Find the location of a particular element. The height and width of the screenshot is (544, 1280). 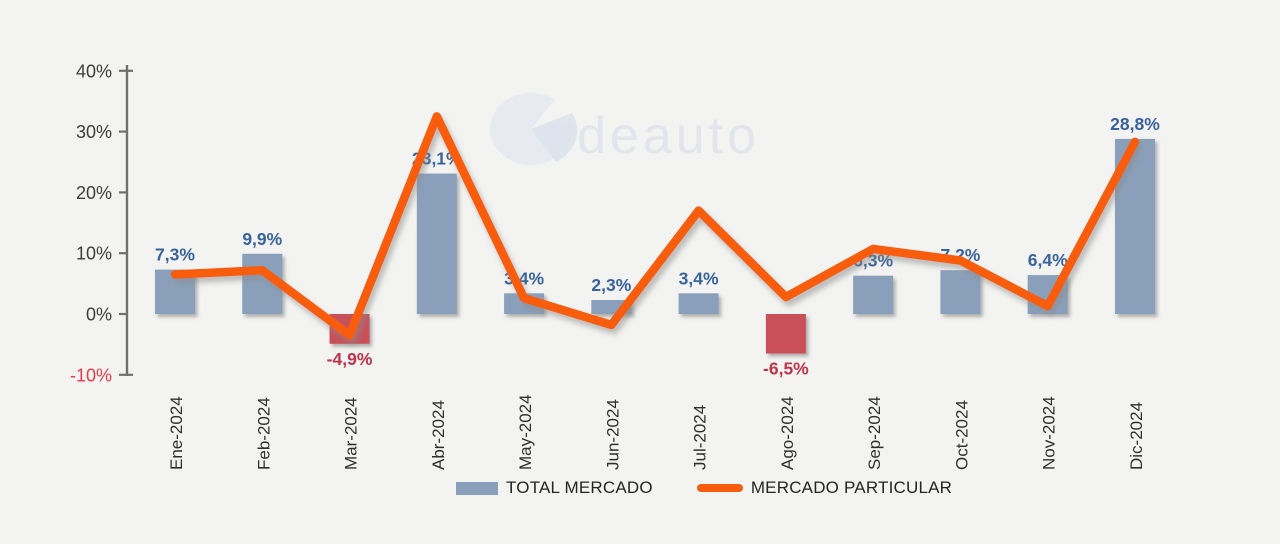

x-tick-label-Abr-2024: Abr-2024 is located at coordinates (438, 435).